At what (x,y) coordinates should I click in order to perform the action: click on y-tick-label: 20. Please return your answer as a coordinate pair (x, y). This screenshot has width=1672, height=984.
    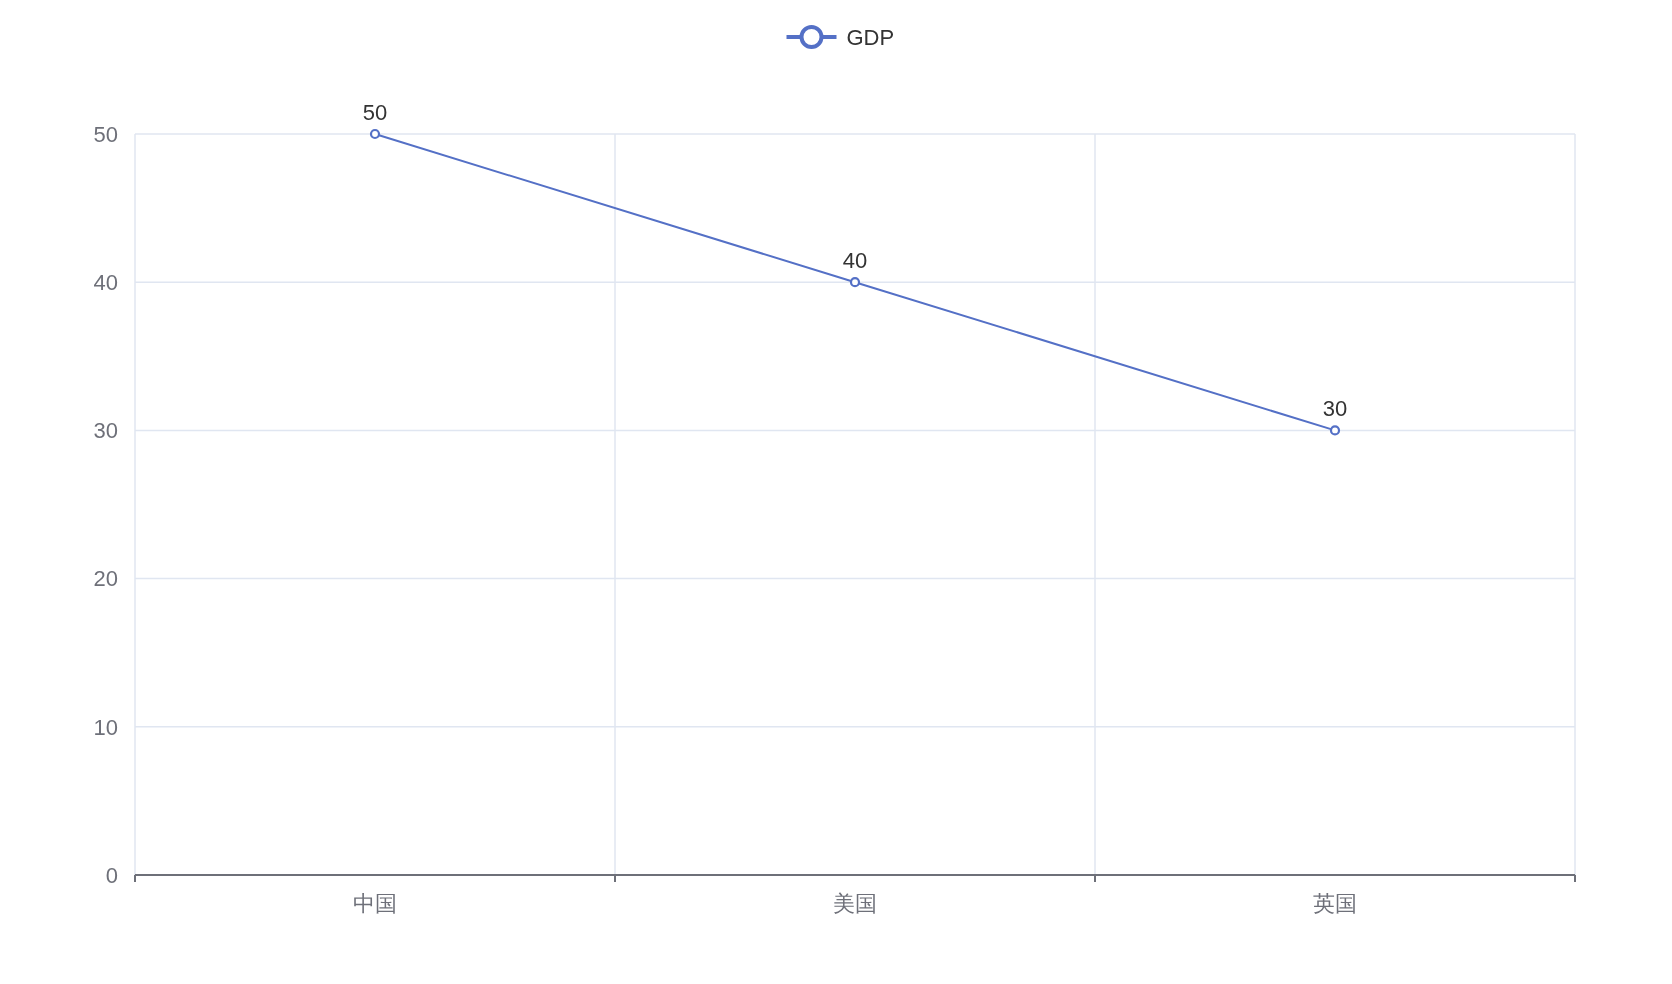
    Looking at the image, I should click on (105, 579).